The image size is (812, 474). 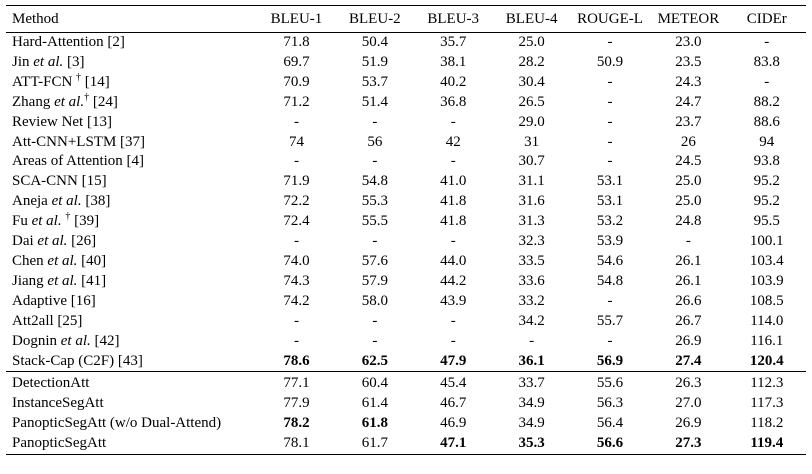 I want to click on score-cell: 93.8, so click(x=766, y=161).